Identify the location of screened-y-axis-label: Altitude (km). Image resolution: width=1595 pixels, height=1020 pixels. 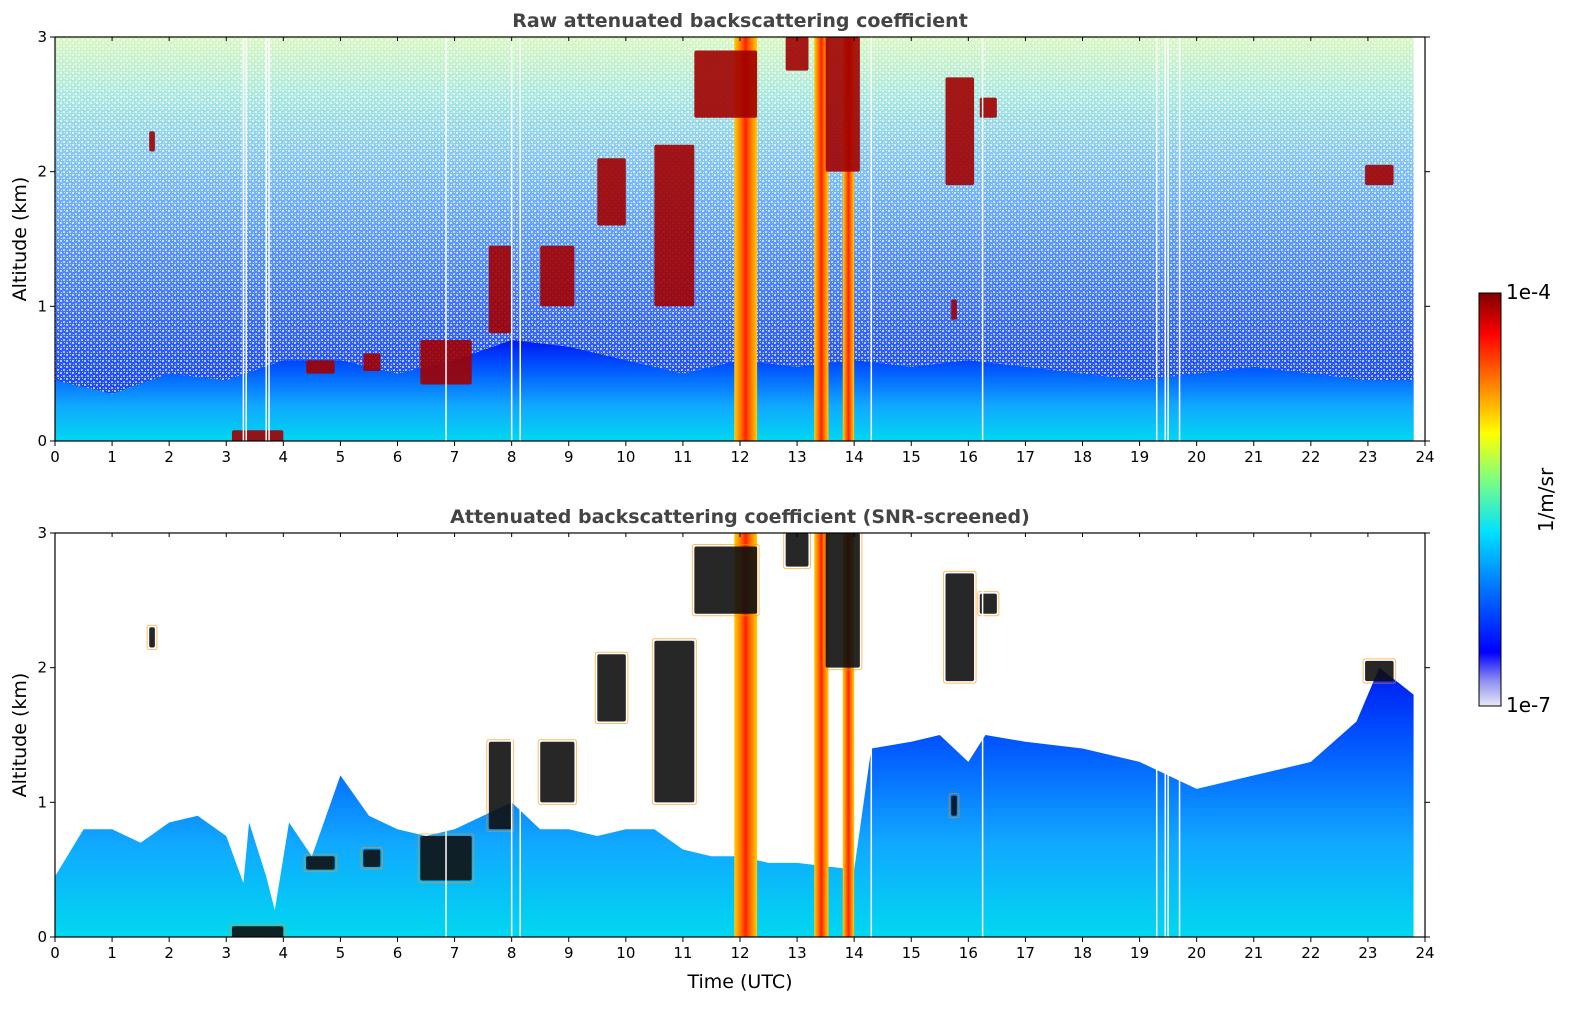
(20, 735).